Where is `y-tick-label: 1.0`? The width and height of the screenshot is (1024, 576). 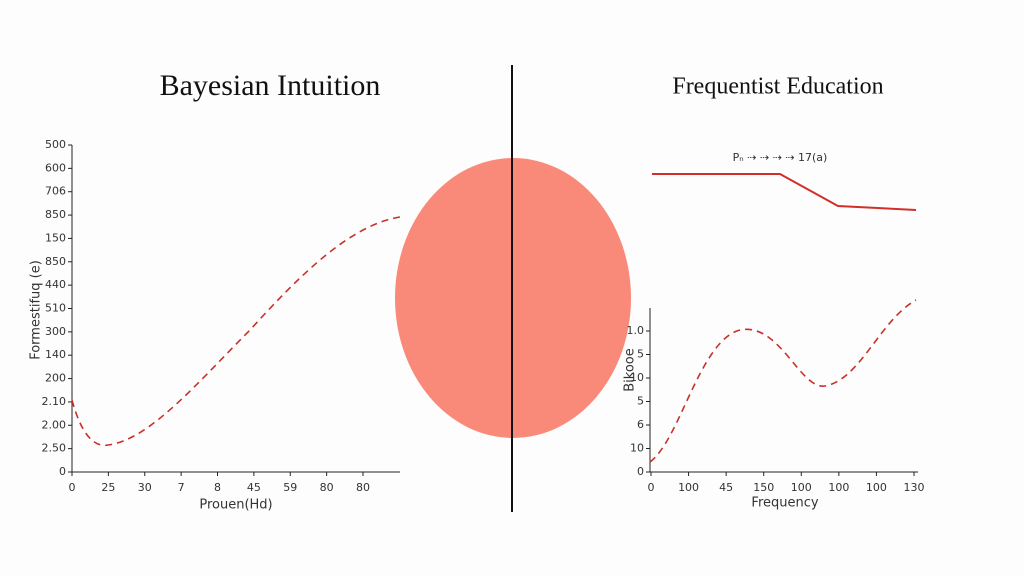 y-tick-label: 1.0 is located at coordinates (636, 330).